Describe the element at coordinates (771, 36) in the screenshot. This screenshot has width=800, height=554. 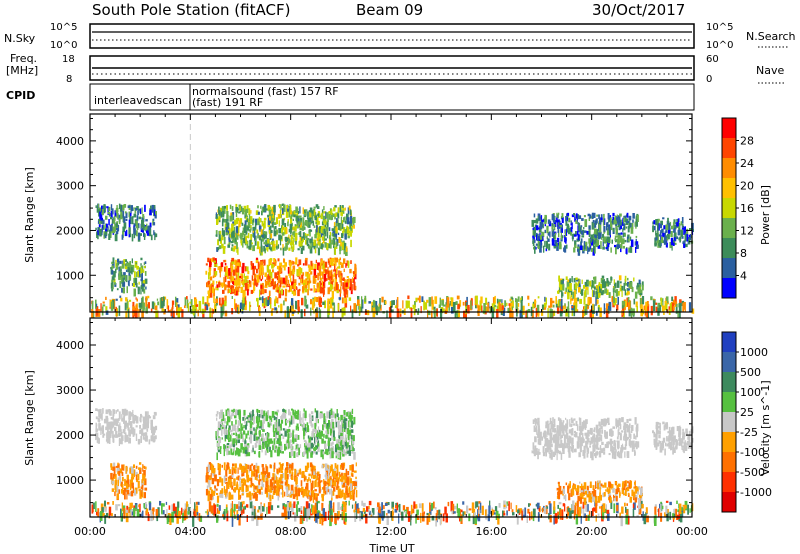
I see `nsearch-label: N.Search` at that location.